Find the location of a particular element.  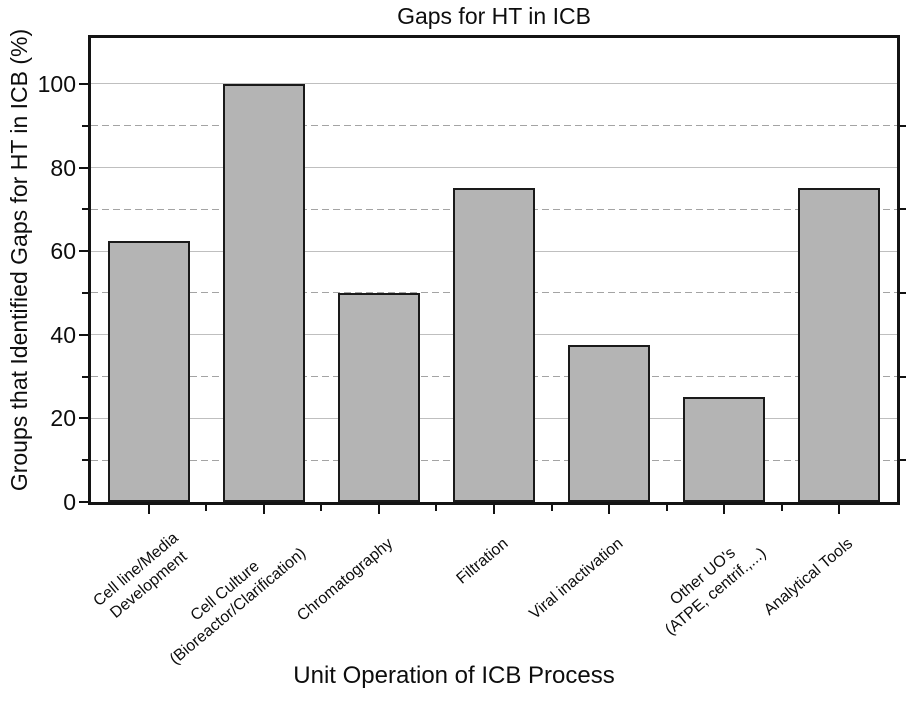

category-label: Analytical Tools is located at coordinates (809, 577).